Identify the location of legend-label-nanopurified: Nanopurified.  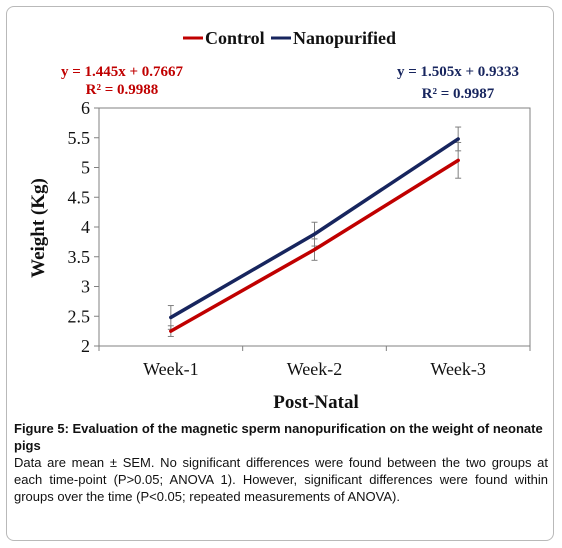
(344, 38).